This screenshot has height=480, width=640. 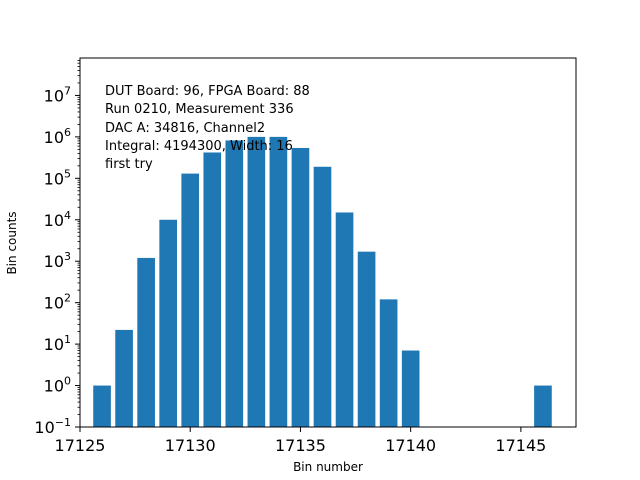 What do you see at coordinates (57, 302) in the screenshot?
I see `y-tick-label: 10²` at bounding box center [57, 302].